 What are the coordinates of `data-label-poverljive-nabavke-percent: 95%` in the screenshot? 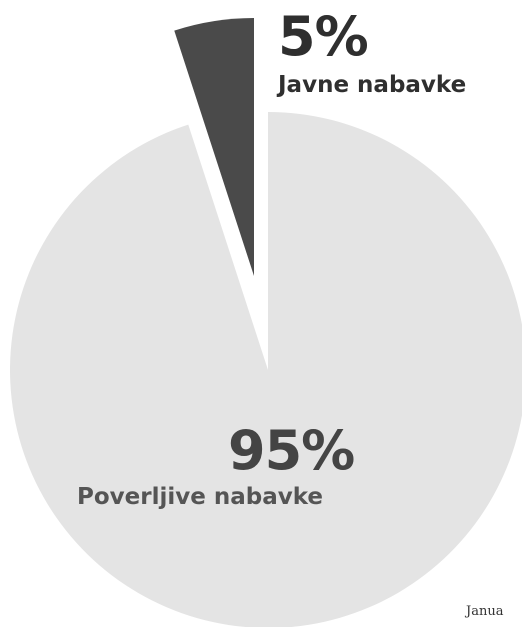 It's located at (291, 450).